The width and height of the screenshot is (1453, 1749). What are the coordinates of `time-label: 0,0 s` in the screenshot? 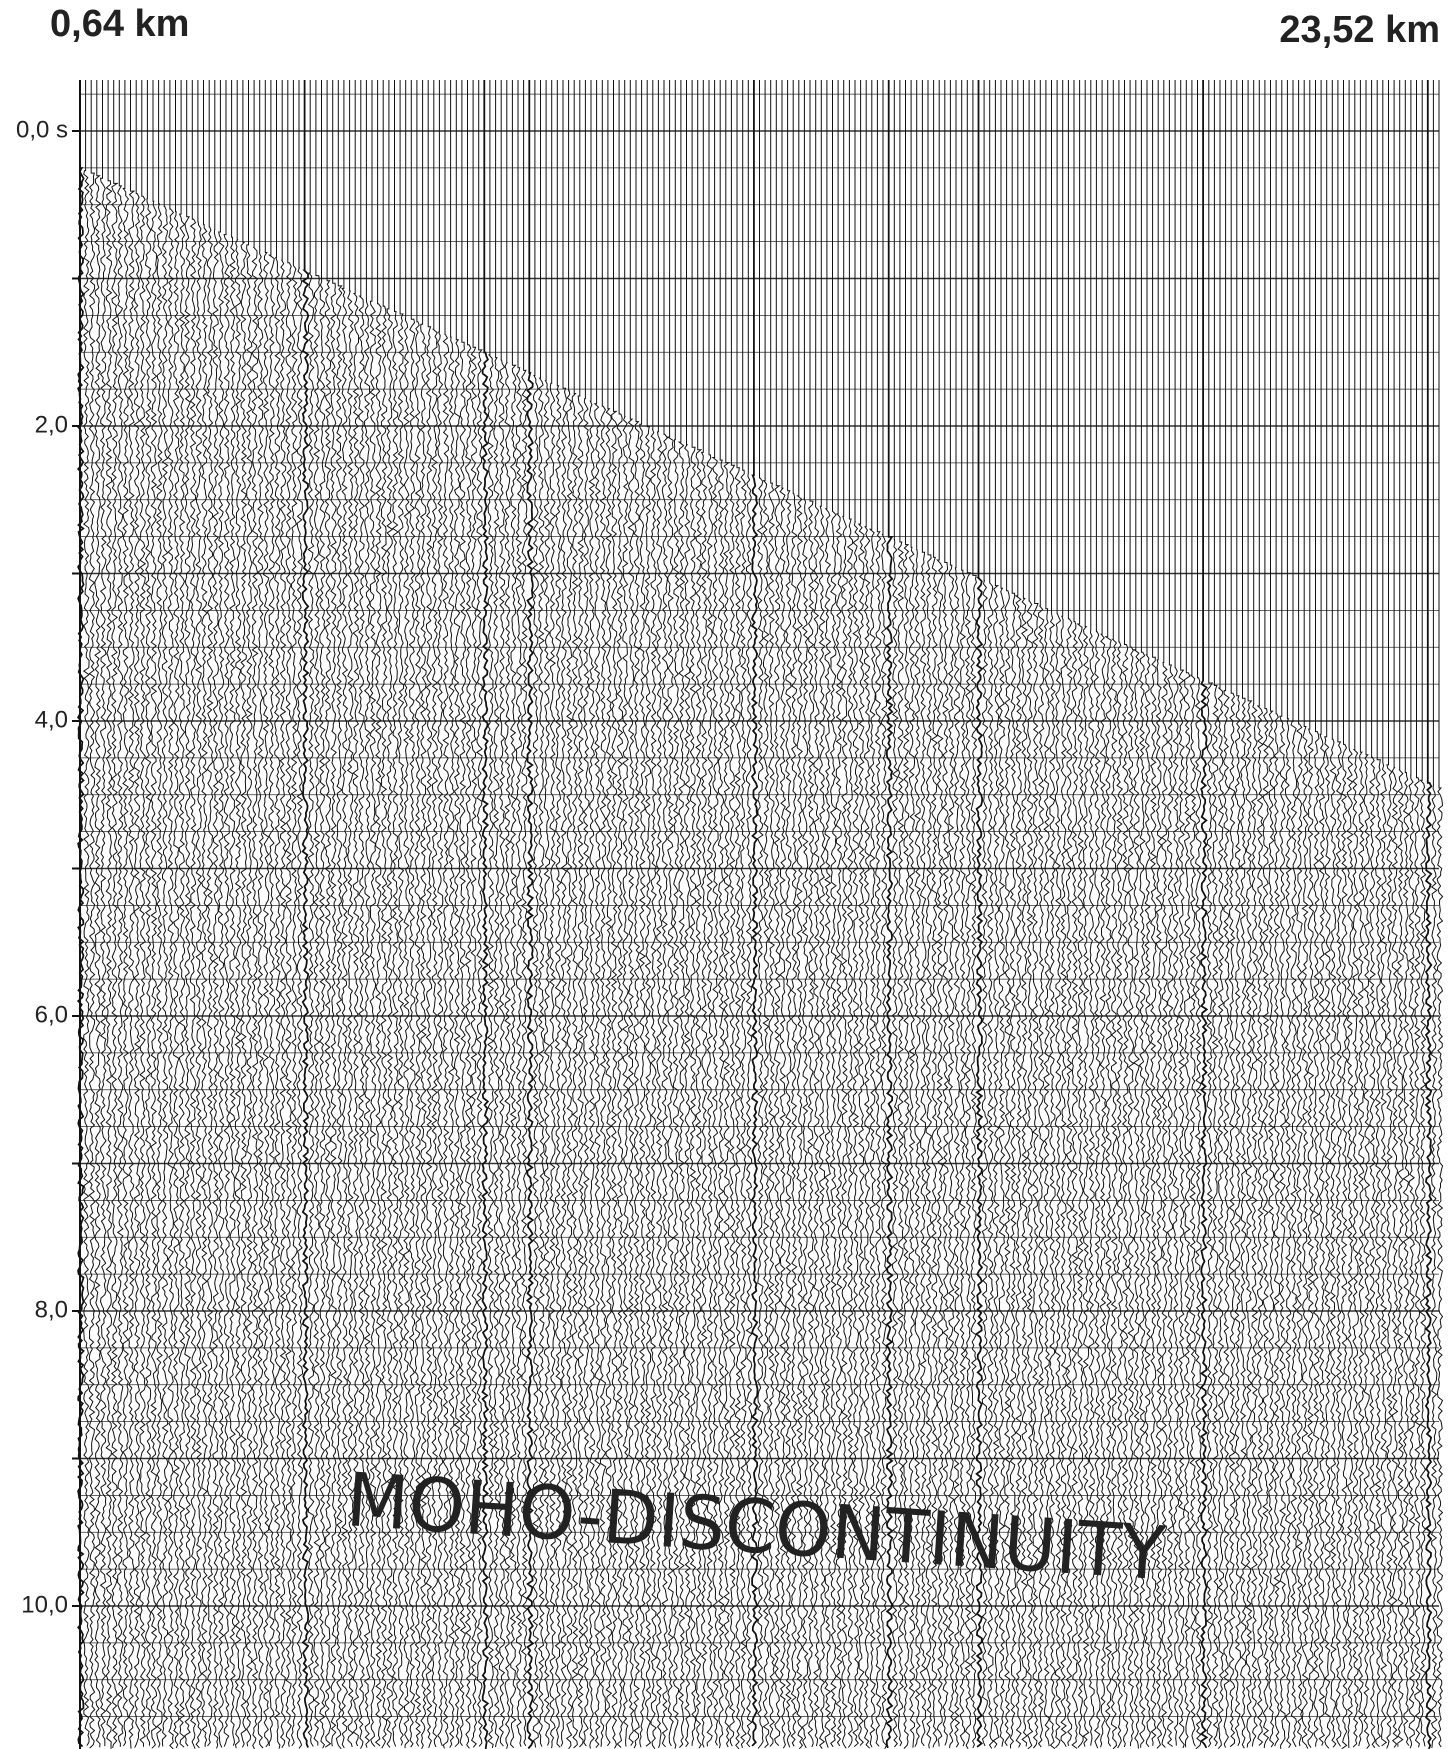 It's located at (42, 129).